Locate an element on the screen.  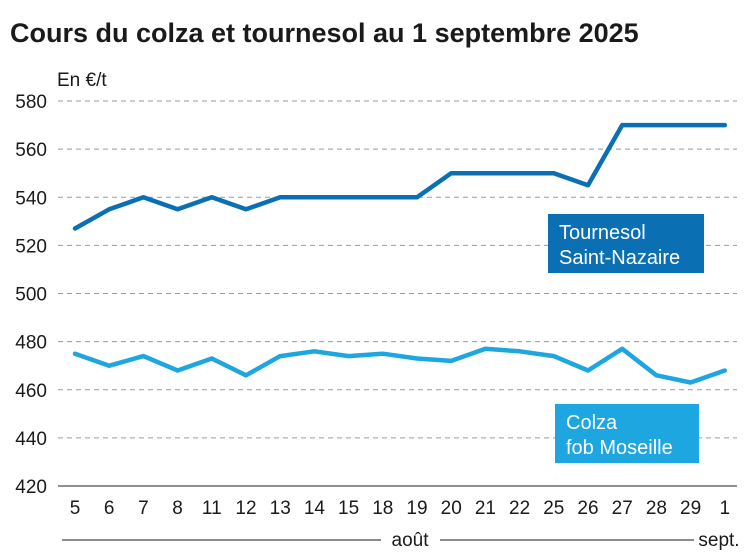
series-line-colza is located at coordinates (400, 365).